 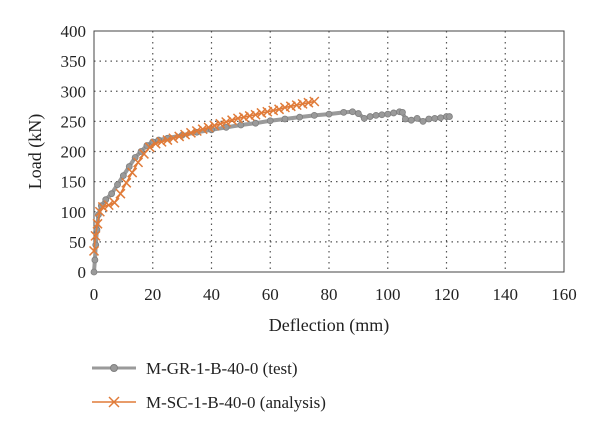 I want to click on y-tick-label-400: 400, so click(x=74, y=31).